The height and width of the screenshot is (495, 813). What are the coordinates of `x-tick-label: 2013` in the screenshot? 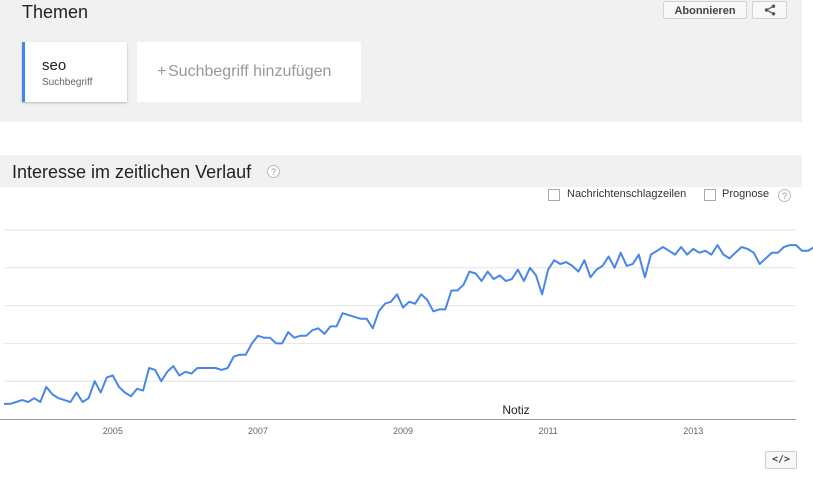 It's located at (693, 431).